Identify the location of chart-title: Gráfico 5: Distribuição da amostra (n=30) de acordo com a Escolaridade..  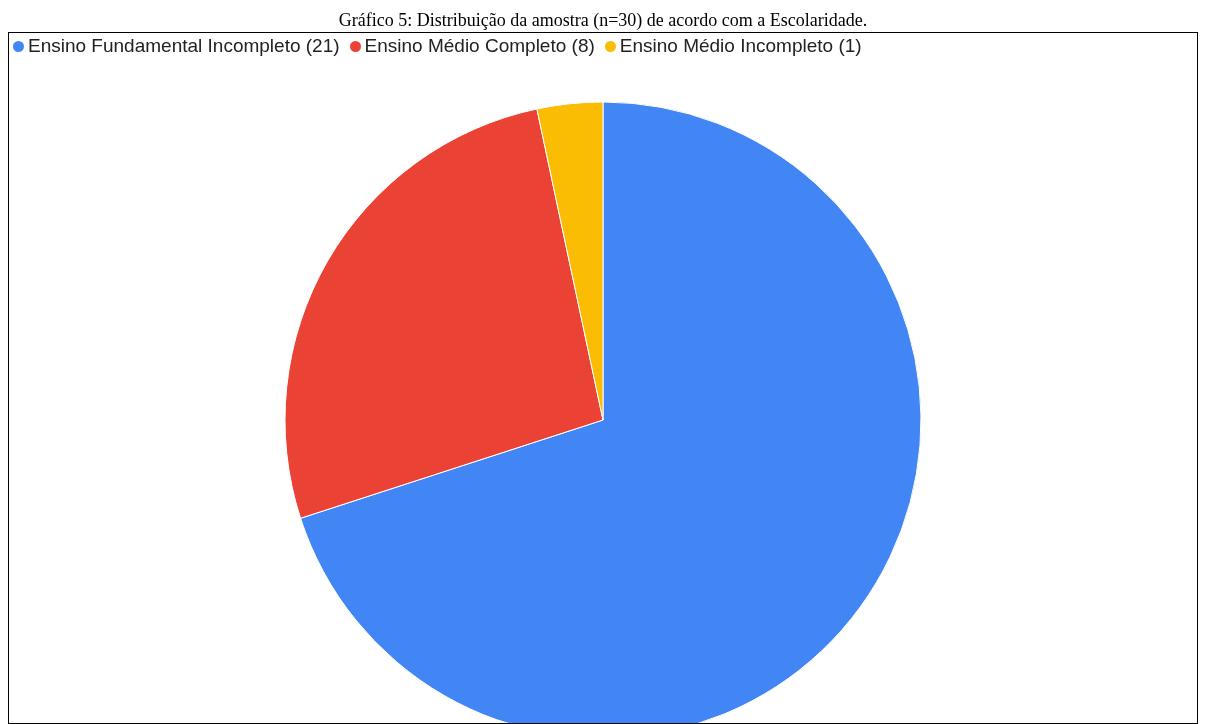
(603, 20).